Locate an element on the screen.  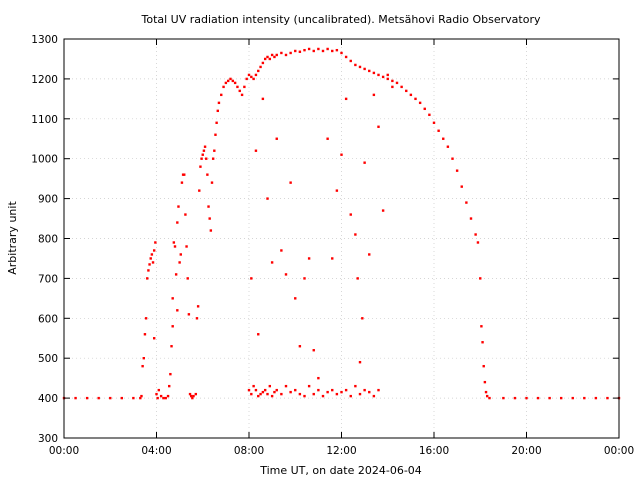
x-tick-label: 08:00 is located at coordinates (249, 451).